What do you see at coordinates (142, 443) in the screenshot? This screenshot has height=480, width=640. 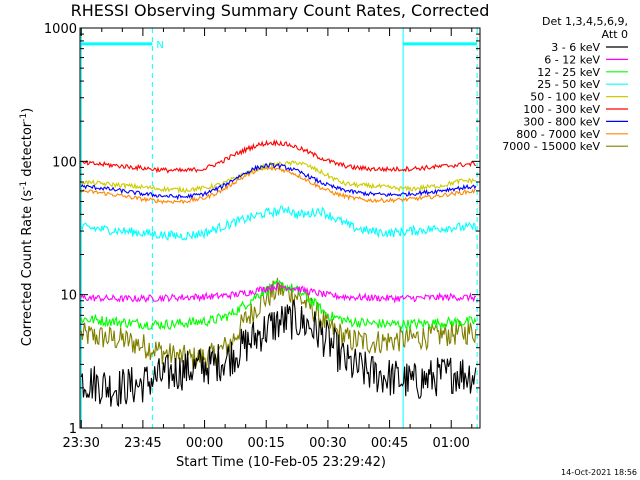 I see `x-tick-label-23:45: 23:45` at bounding box center [142, 443].